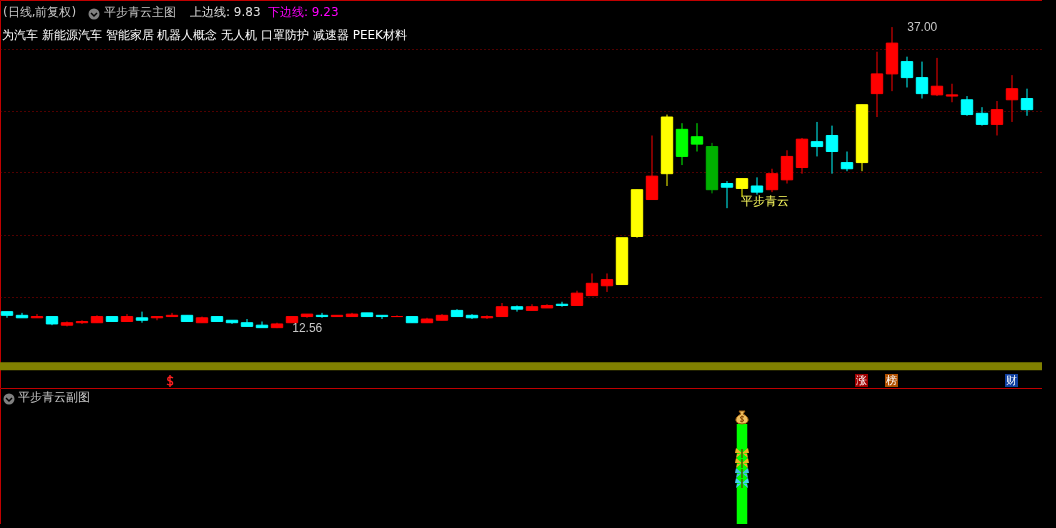  I want to click on annotation: 为汽车 新能源汽车 智能家居 机器人概念 无人机 口罩防护 减速器 PEEK材料, so click(204, 35).